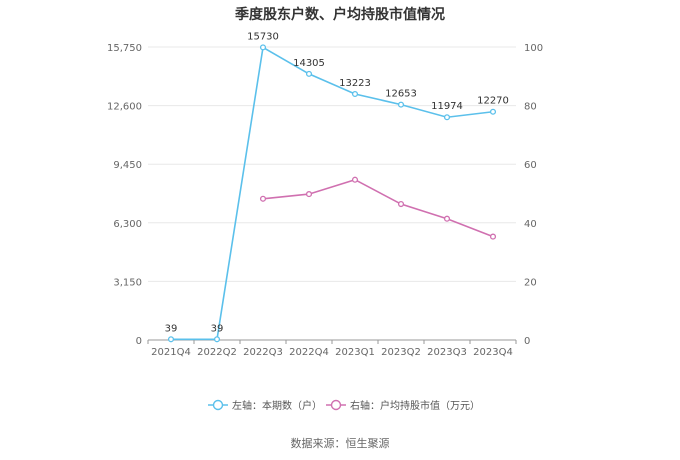 This screenshot has height=460, width=680. I want to click on legend-label: 左轴：本期数（户）, so click(277, 405).